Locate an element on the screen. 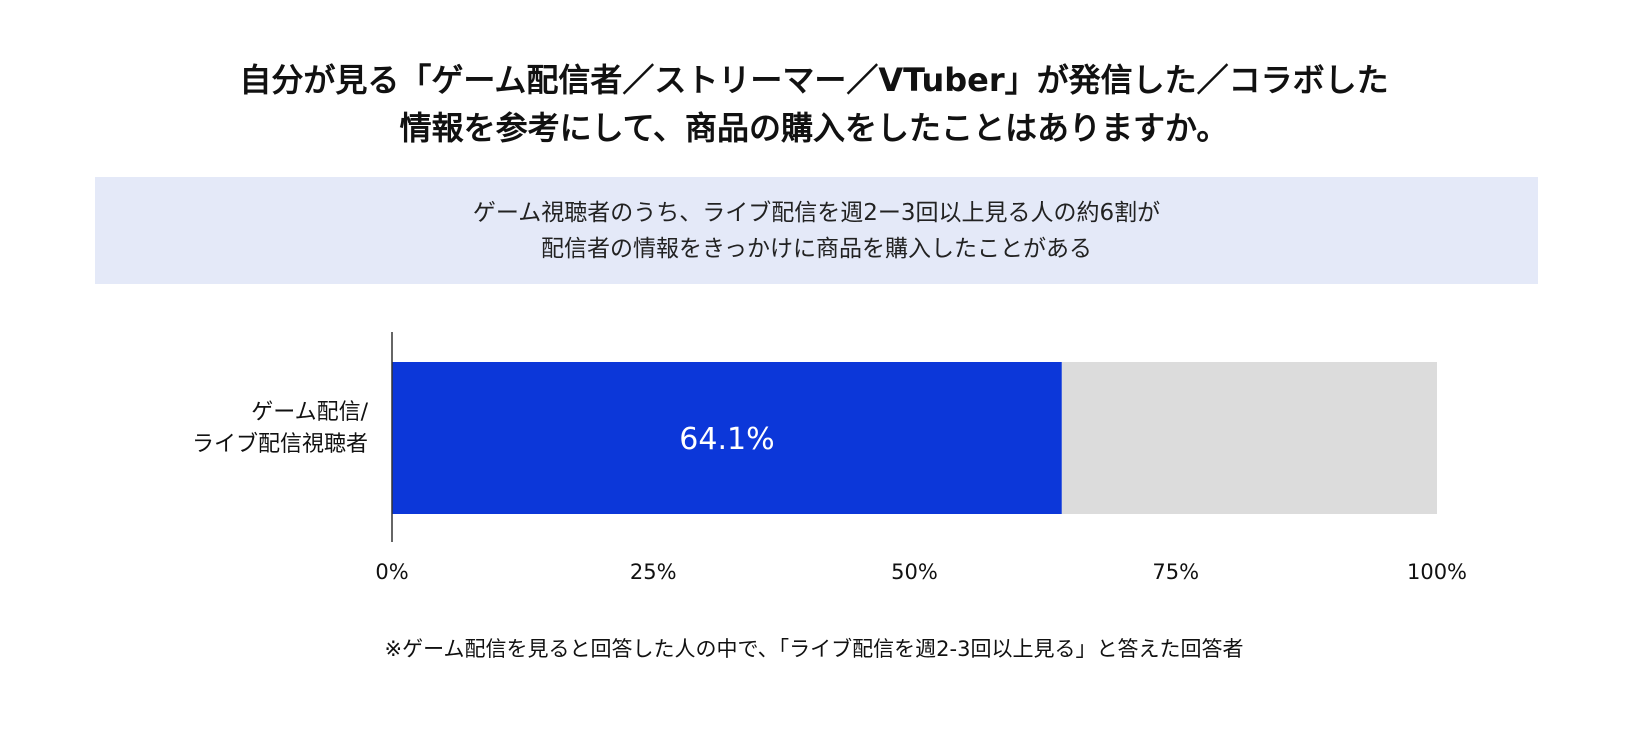 The height and width of the screenshot is (750, 1628). x-tick-label: 100% is located at coordinates (1437, 572).